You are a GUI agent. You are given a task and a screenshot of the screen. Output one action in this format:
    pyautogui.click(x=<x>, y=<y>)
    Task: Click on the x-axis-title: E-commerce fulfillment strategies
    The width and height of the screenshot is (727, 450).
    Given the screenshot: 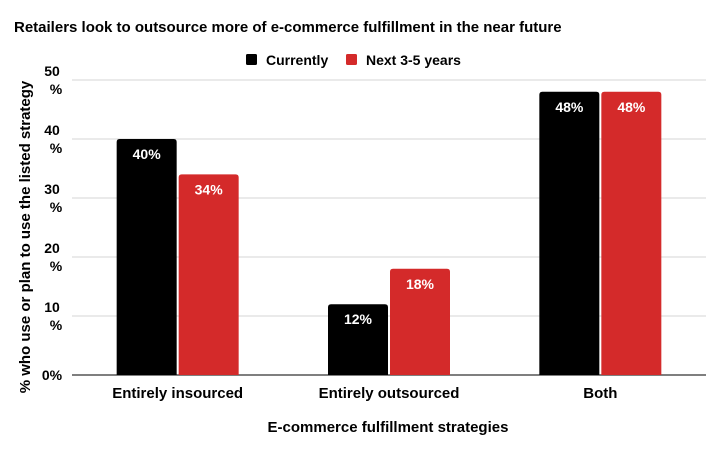 What is the action you would take?
    pyautogui.click(x=388, y=427)
    